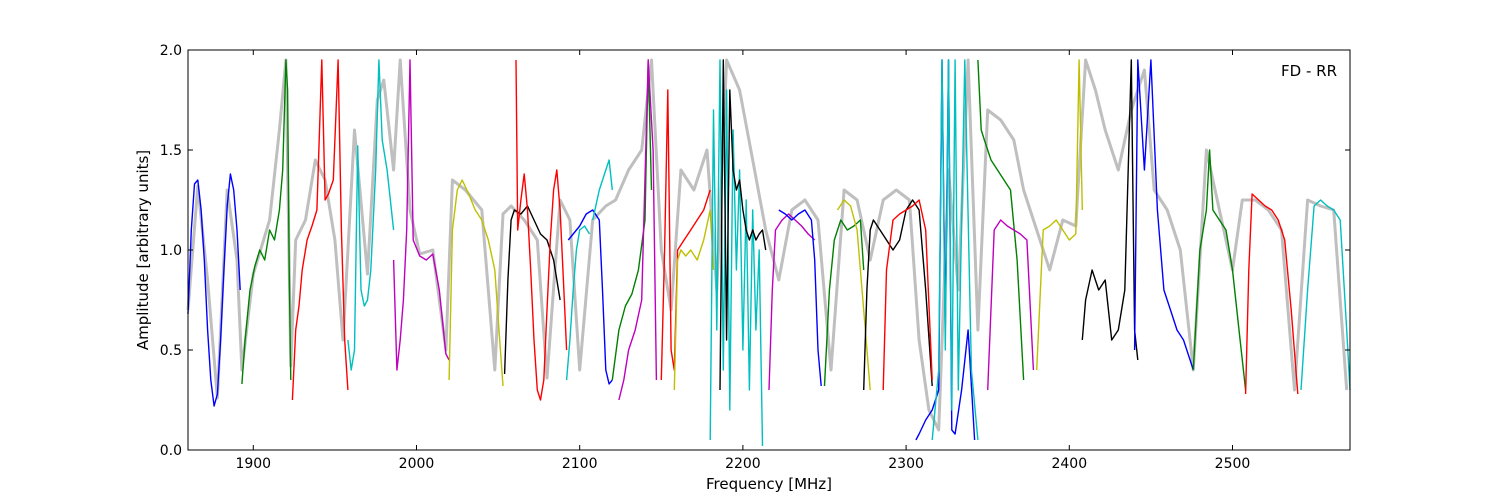 This screenshot has width=1500, height=504. Describe the element at coordinates (1309, 71) in the screenshot. I see `chart-annotation: FD - RR` at that location.